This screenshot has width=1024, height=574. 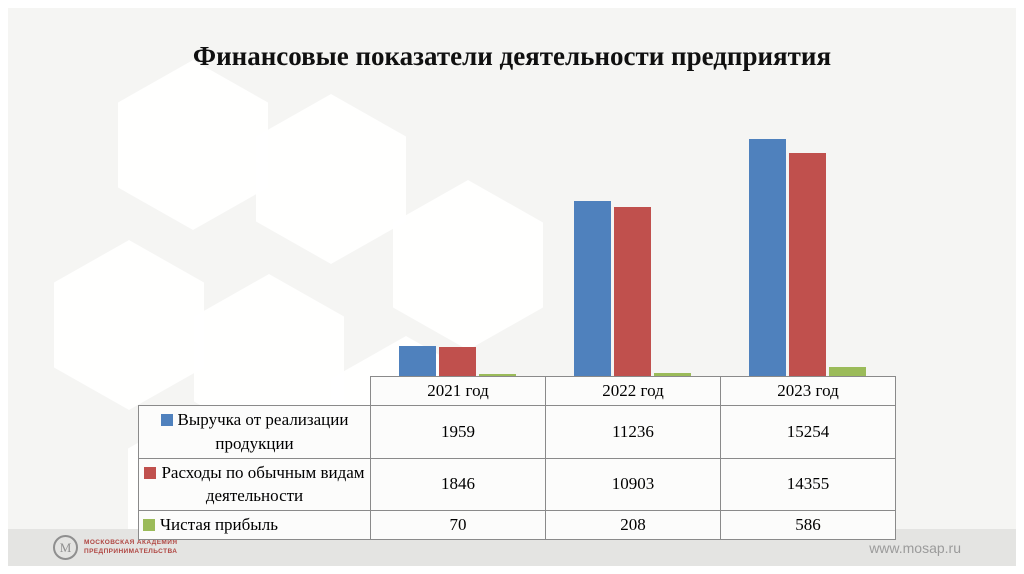 I want to click on website-text: www.mosap.ru, so click(x=915, y=547).